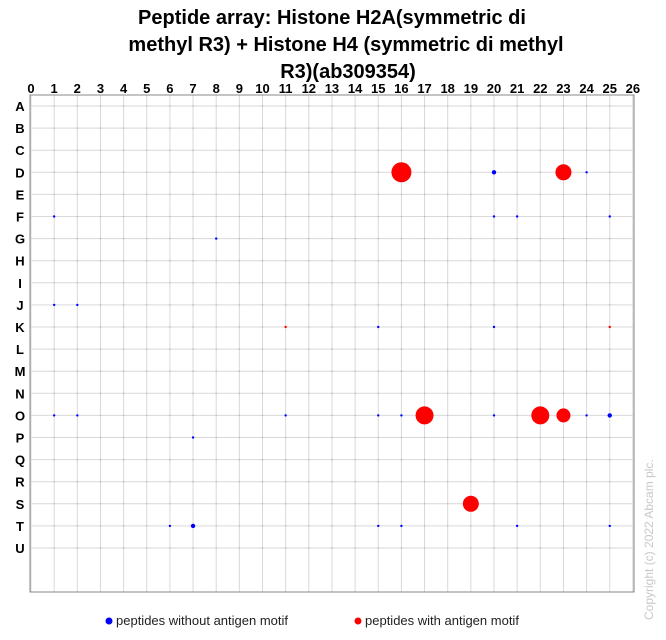 This screenshot has height=640, width=666. I want to click on x-tick-label: 23, so click(563, 88).